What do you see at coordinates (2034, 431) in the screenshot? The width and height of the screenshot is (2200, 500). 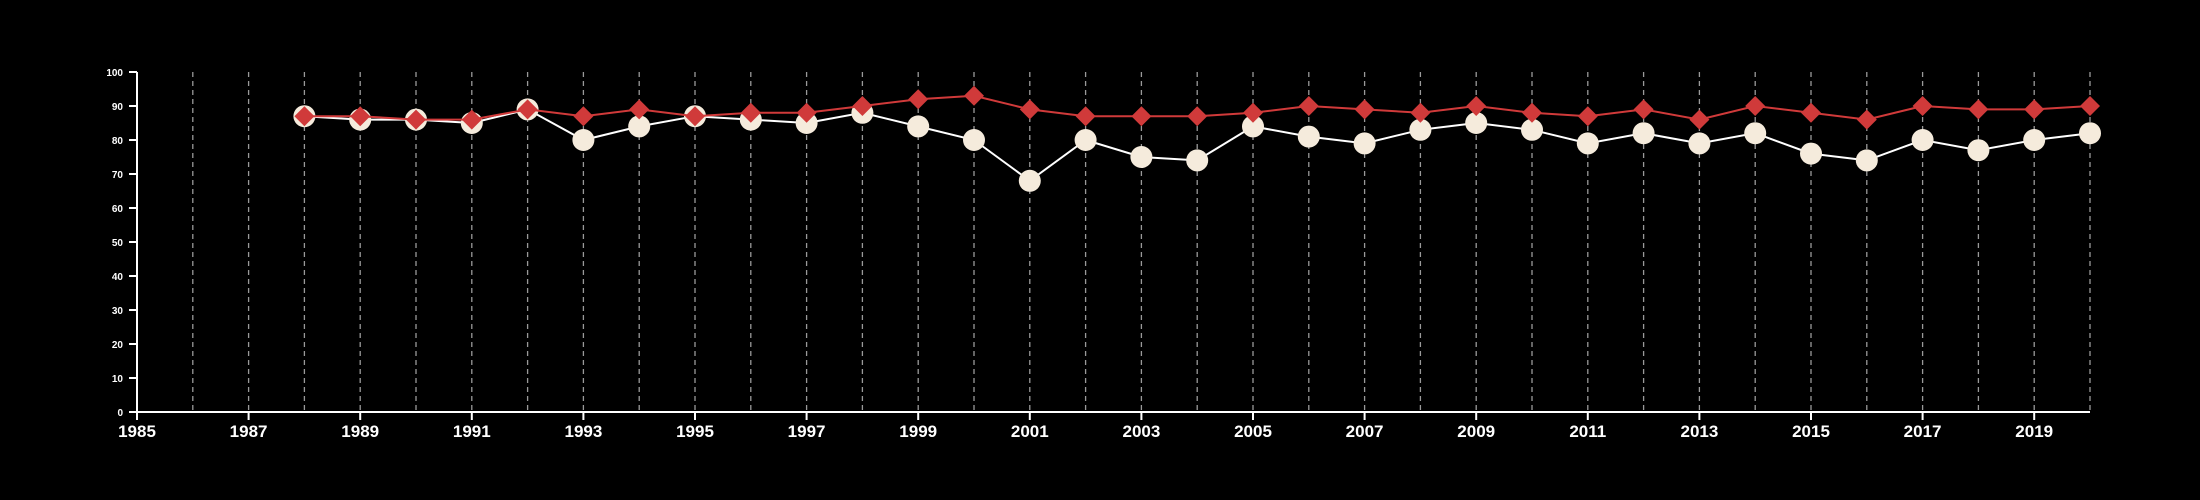 I see `x-tick-label: 2019` at bounding box center [2034, 431].